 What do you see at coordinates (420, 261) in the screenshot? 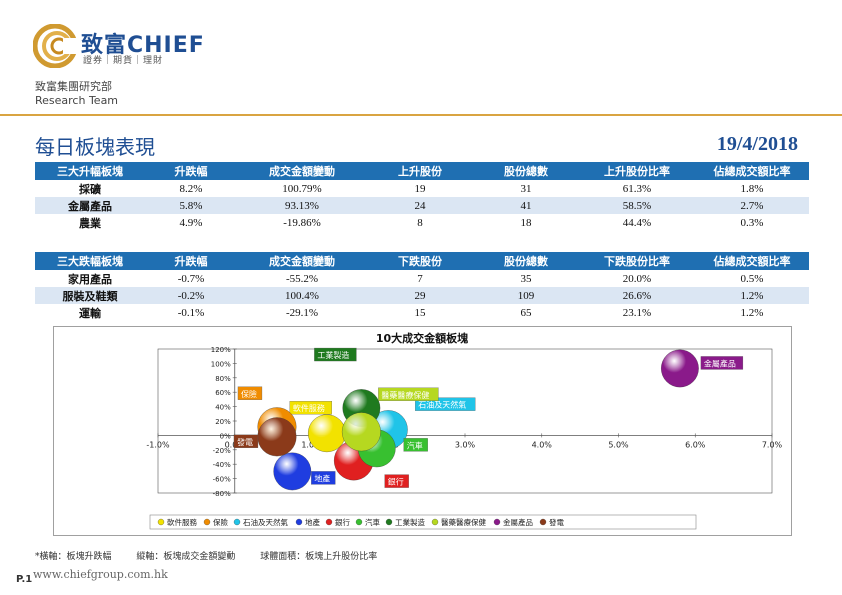
I see `table-header-cell: 下跌股份` at bounding box center [420, 261].